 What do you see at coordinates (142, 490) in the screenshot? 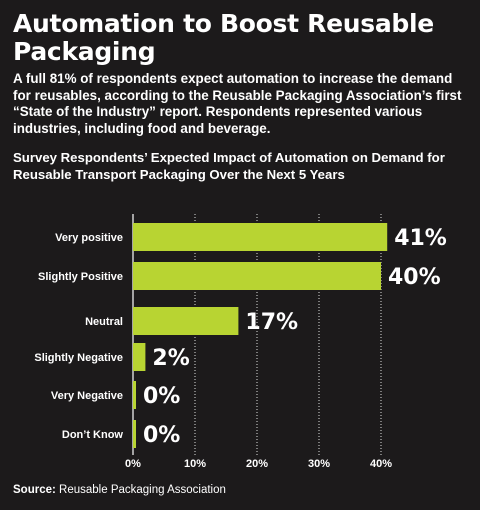
I see `source-text: Reusable Packaging Association` at bounding box center [142, 490].